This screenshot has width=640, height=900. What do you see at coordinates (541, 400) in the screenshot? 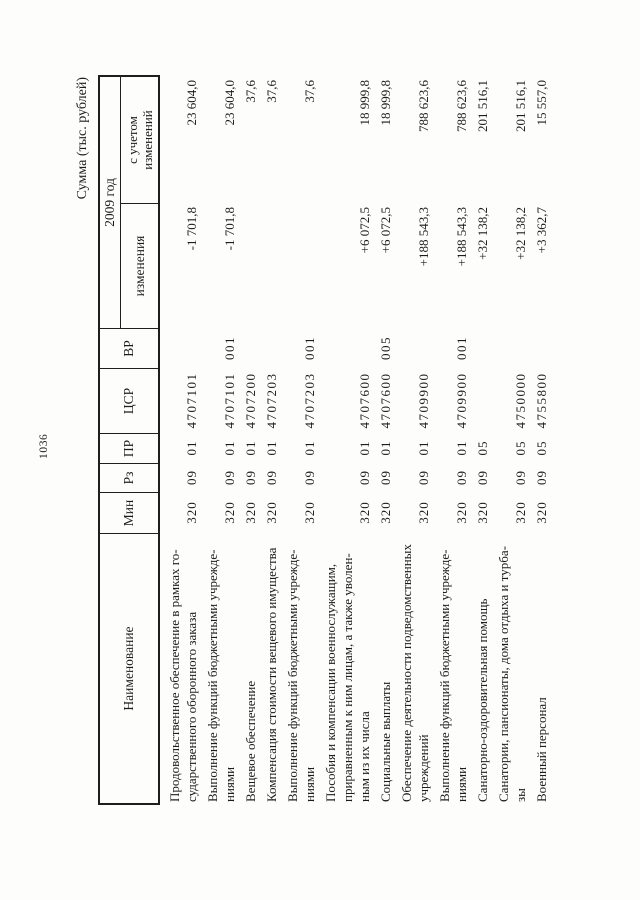
I see `cell-csr: 4755800` at bounding box center [541, 400].